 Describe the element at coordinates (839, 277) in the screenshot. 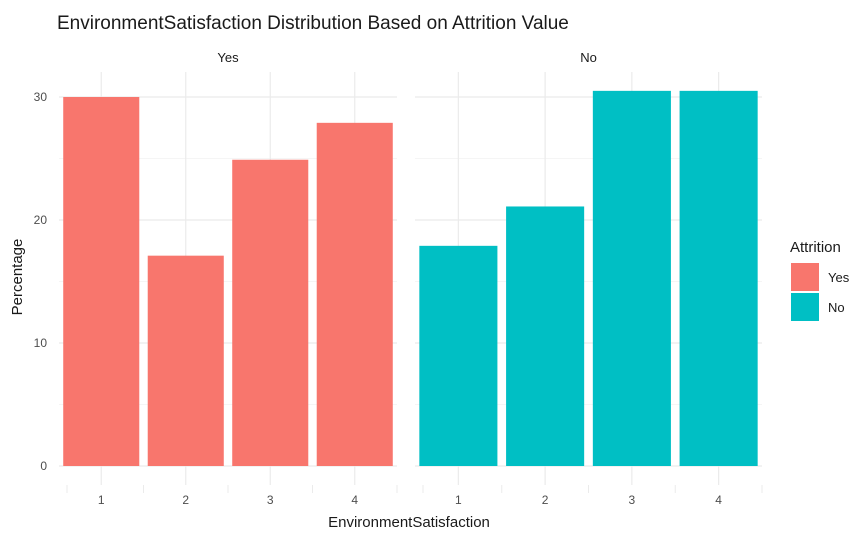

I see `legend-label: Yes` at that location.